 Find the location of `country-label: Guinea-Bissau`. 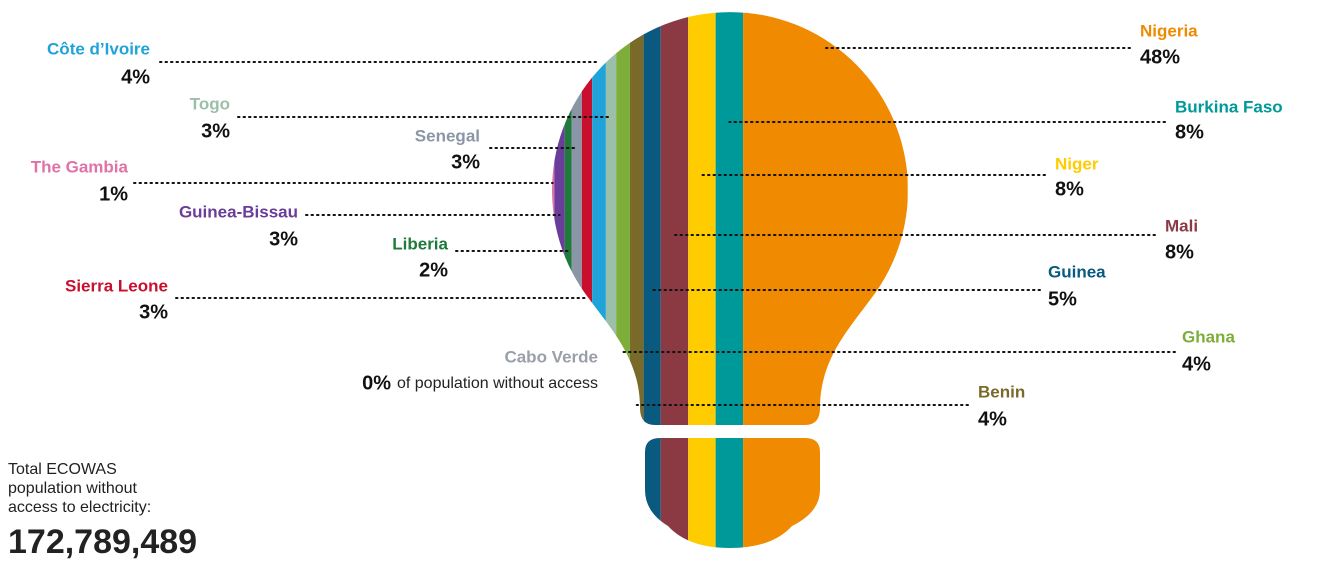

country-label: Guinea-Bissau is located at coordinates (238, 211).